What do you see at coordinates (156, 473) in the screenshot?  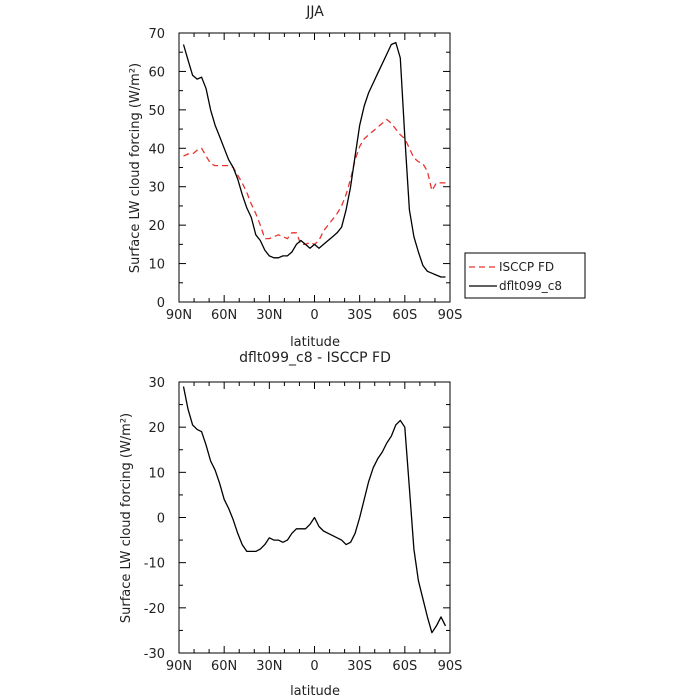 I see `bottom-y-tick-label: 10` at bounding box center [156, 473].